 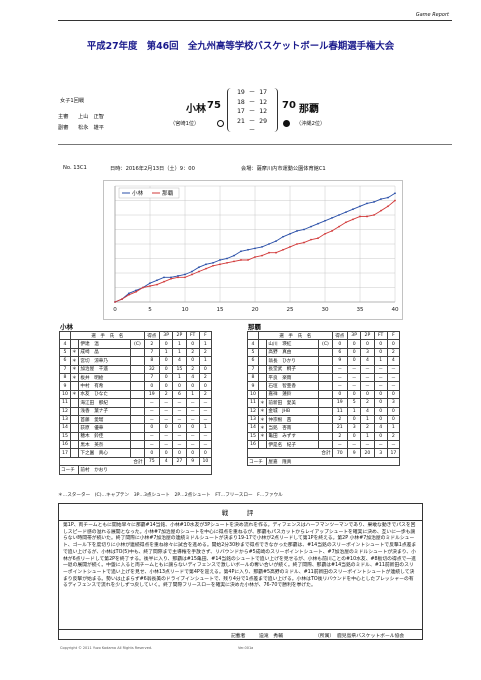 I want to click on commentary-footer: 記載者 迫滝 秀輔 （所属） 鹿児島県バスケットボール協会, so click(x=240, y=634).